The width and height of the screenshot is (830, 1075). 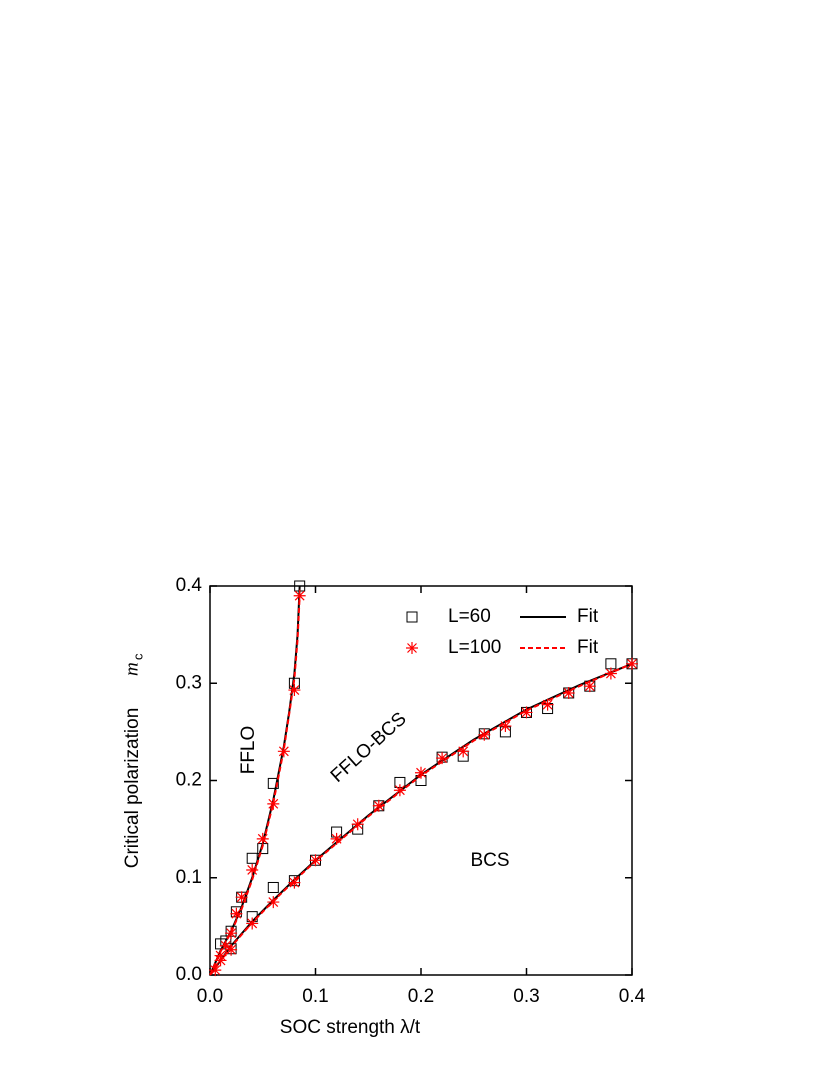 What do you see at coordinates (189, 877) in the screenshot?
I see `y-tick-label: 0.1` at bounding box center [189, 877].